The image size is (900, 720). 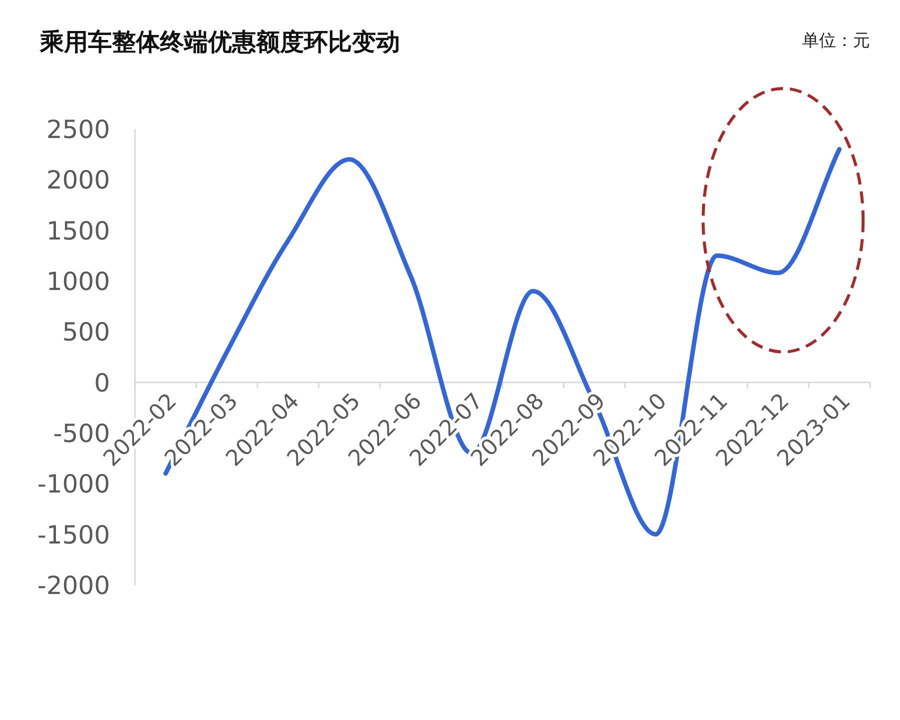 What do you see at coordinates (102, 383) in the screenshot?
I see `y-tick-label: 0` at bounding box center [102, 383].